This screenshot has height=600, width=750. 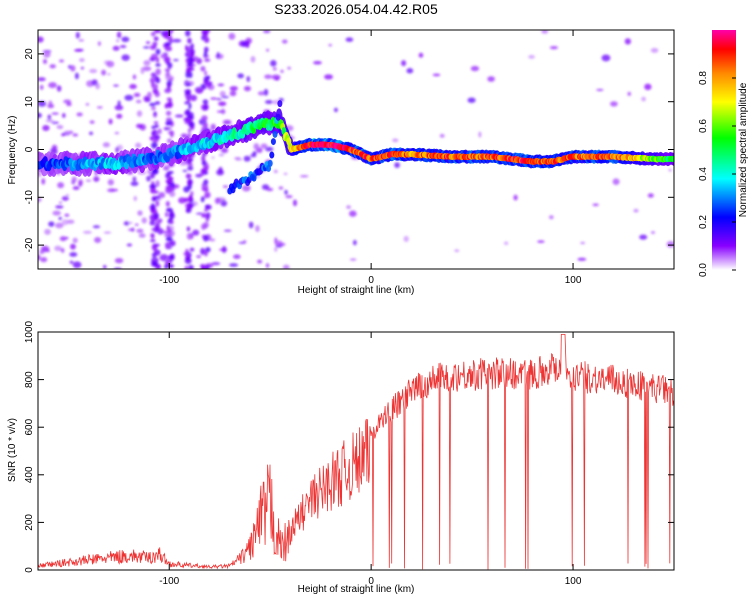 What do you see at coordinates (29, 244) in the screenshot?
I see `y-tick-label: -20` at bounding box center [29, 244].